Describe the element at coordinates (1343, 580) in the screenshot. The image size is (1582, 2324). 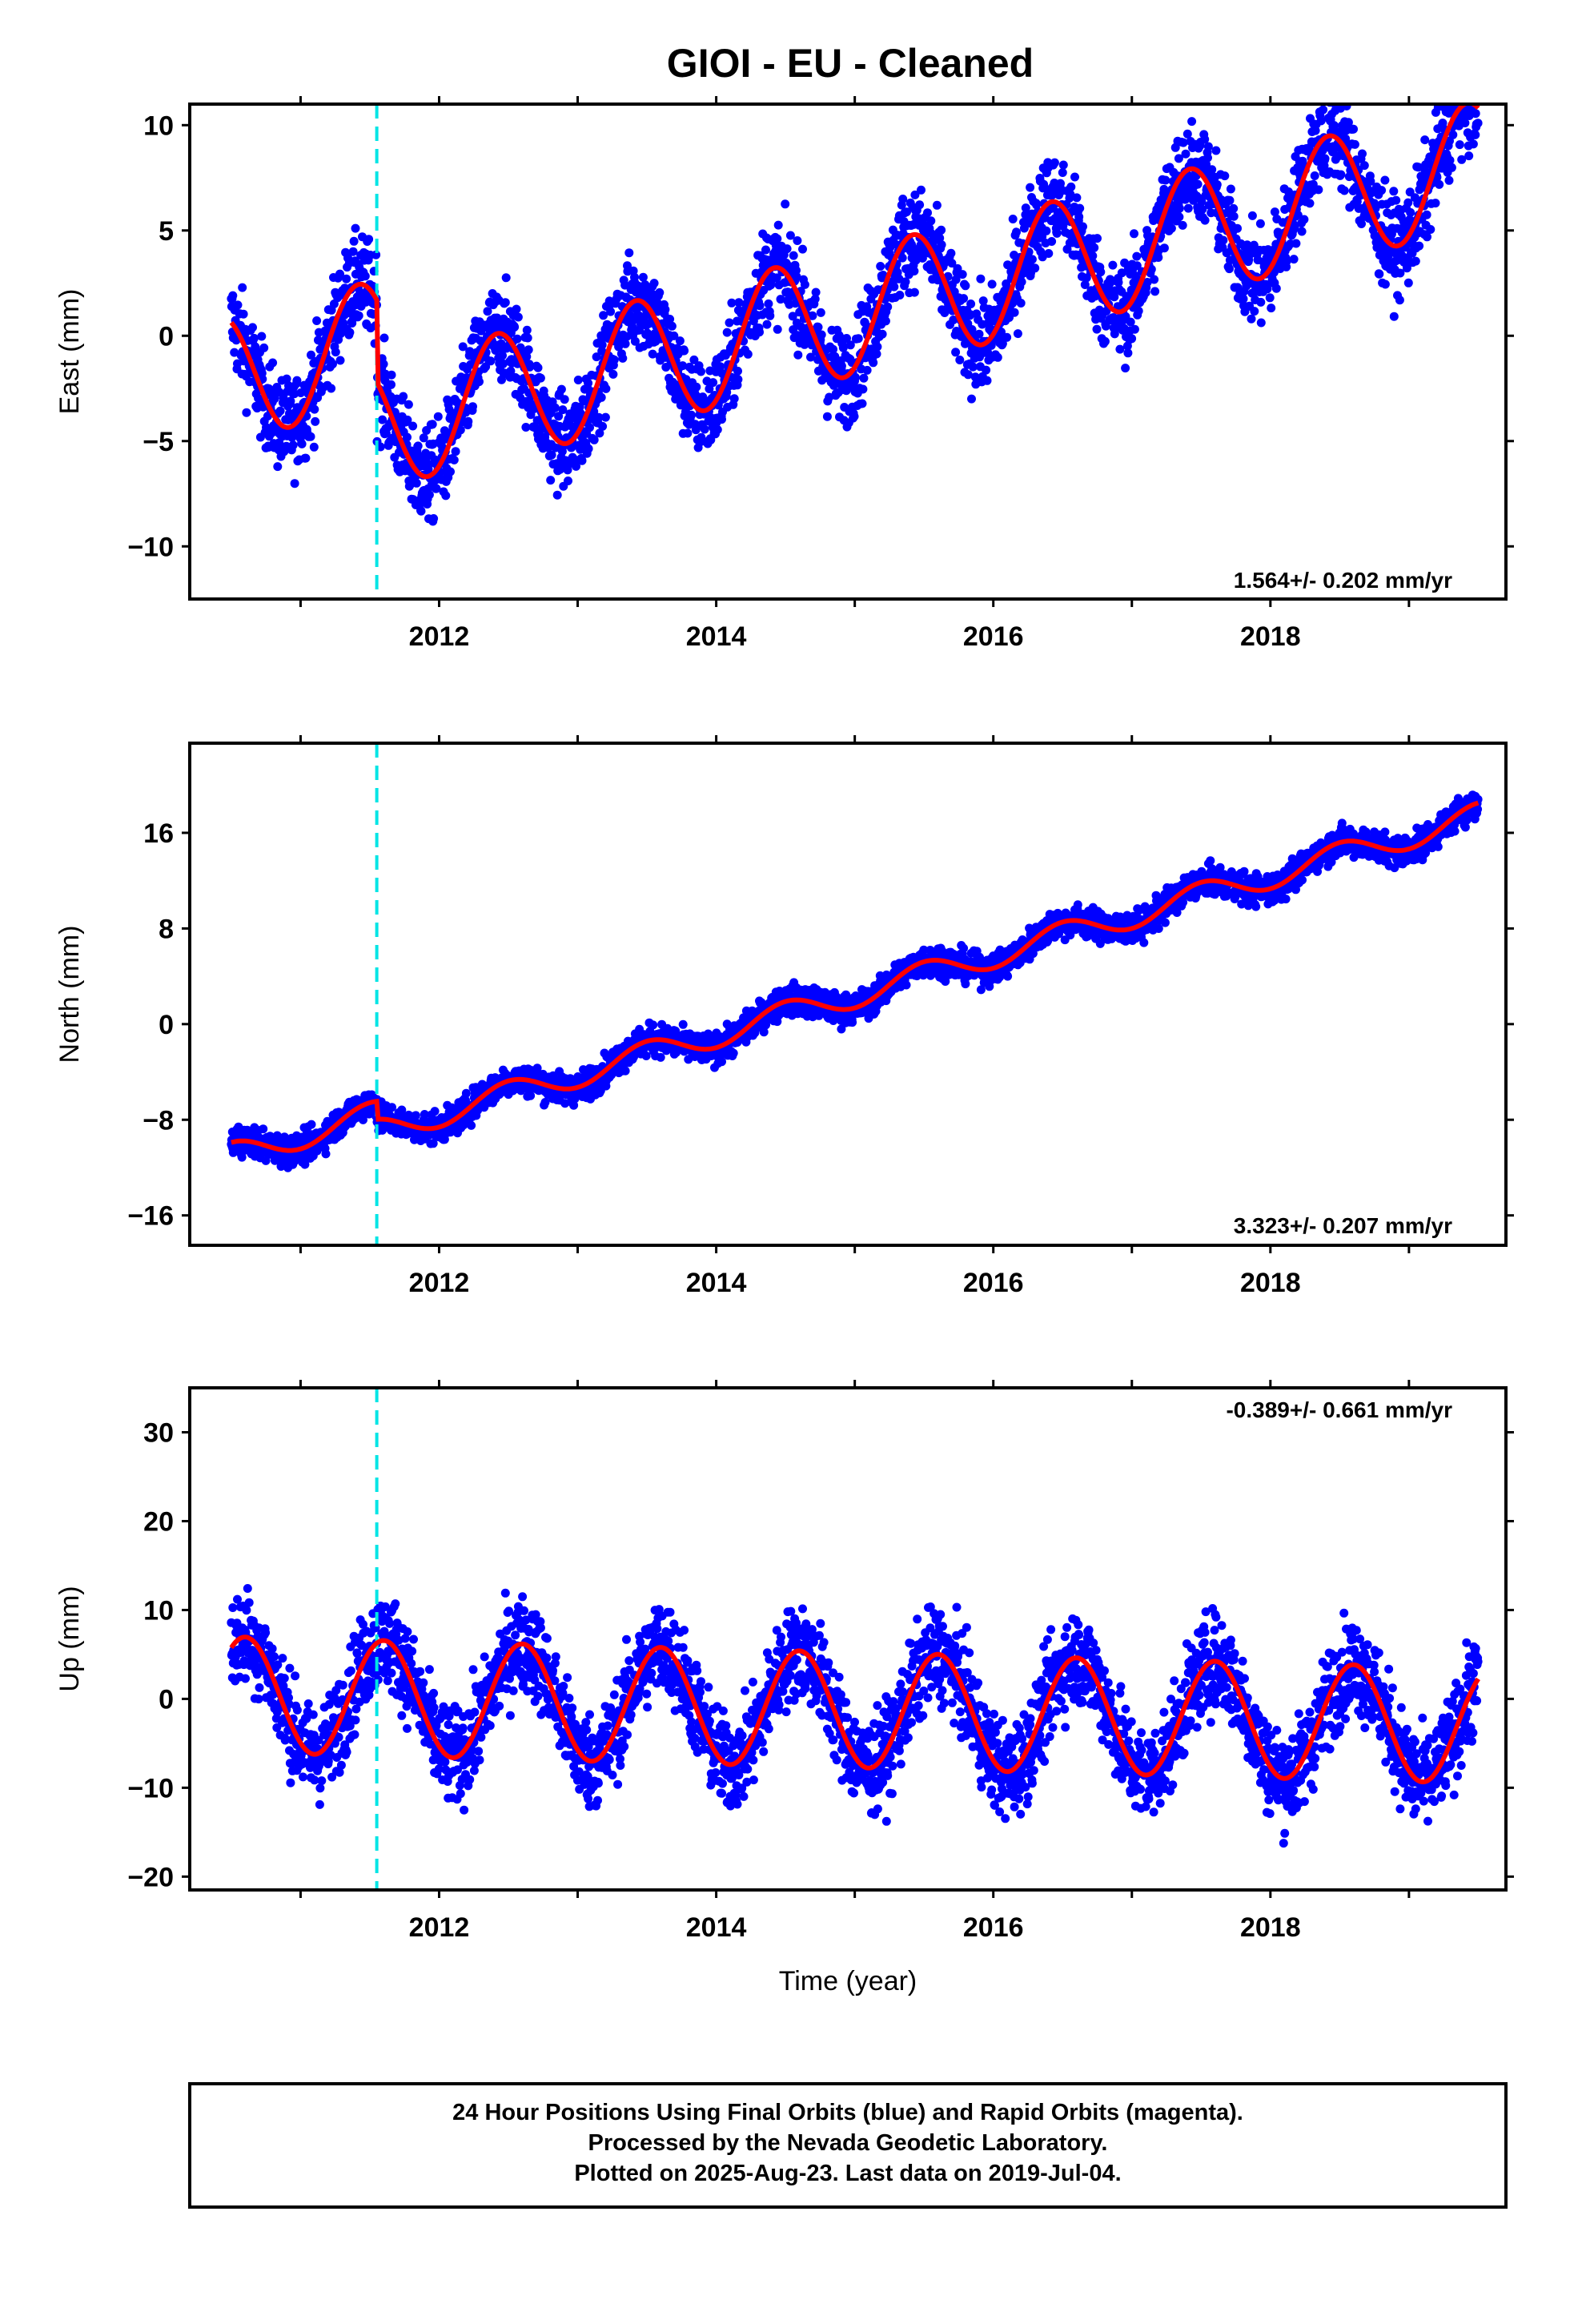
I see `rate-annotation: 1.564+/- 0.202 mm/yr` at that location.